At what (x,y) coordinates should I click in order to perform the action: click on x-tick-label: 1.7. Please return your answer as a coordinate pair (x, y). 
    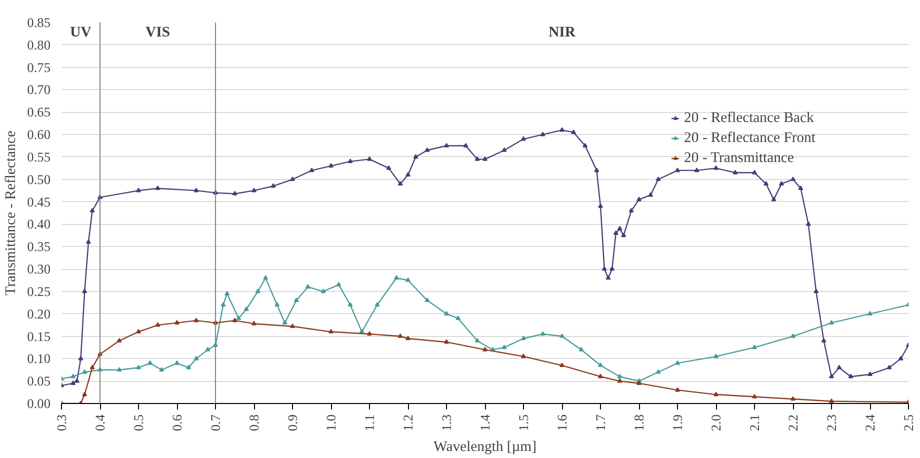
    Looking at the image, I should click on (600, 423).